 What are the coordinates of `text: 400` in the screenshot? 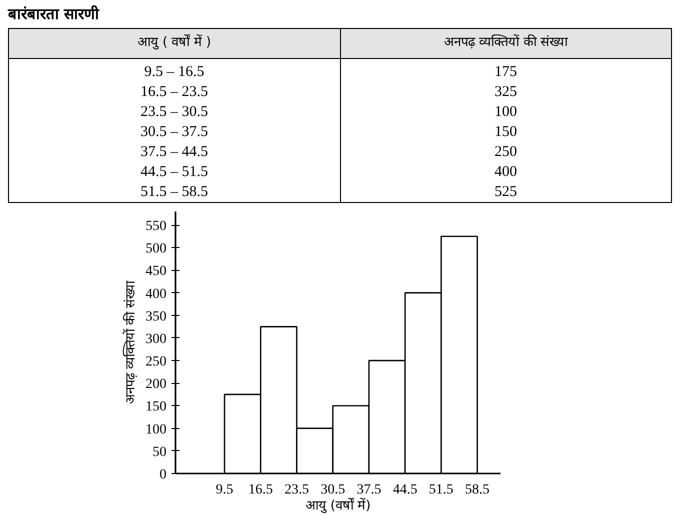 It's located at (506, 172).